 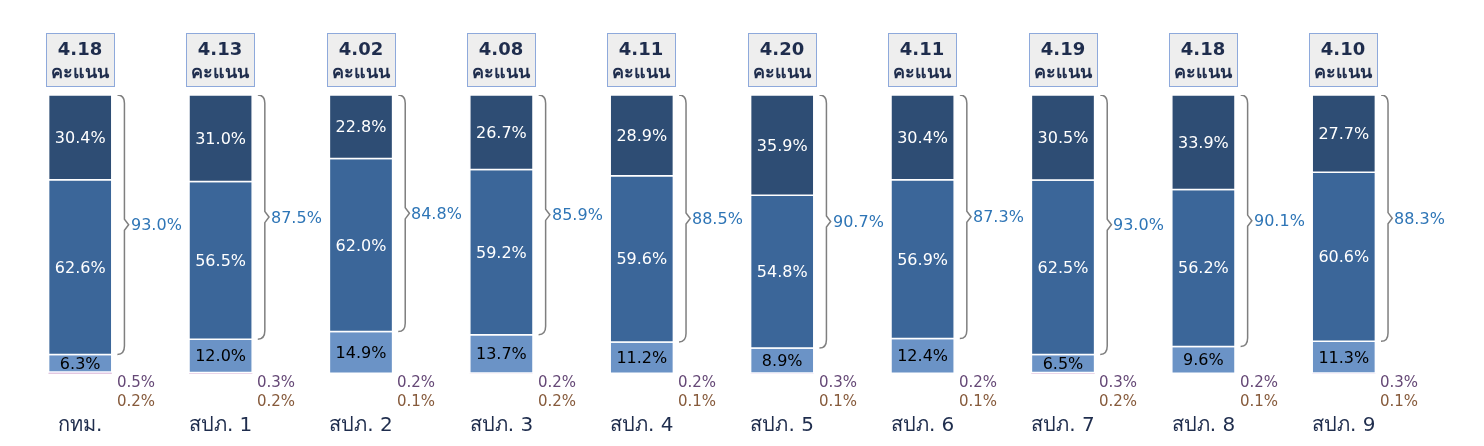 I want to click on x-tick-label: สปภ. 8, so click(x=1203, y=424).